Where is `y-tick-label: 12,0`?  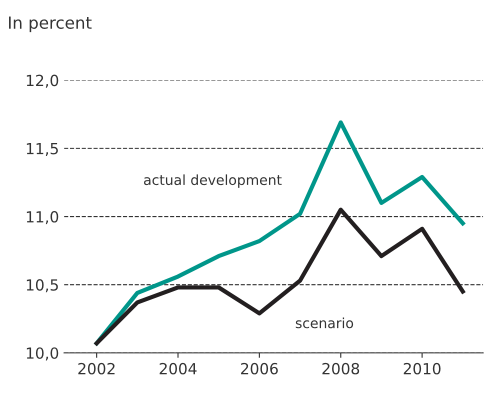 y-tick-label: 12,0 is located at coordinates (42, 81).